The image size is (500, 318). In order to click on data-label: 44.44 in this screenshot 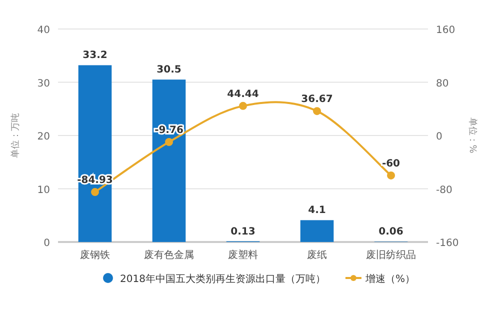, I will do `click(243, 94)`.